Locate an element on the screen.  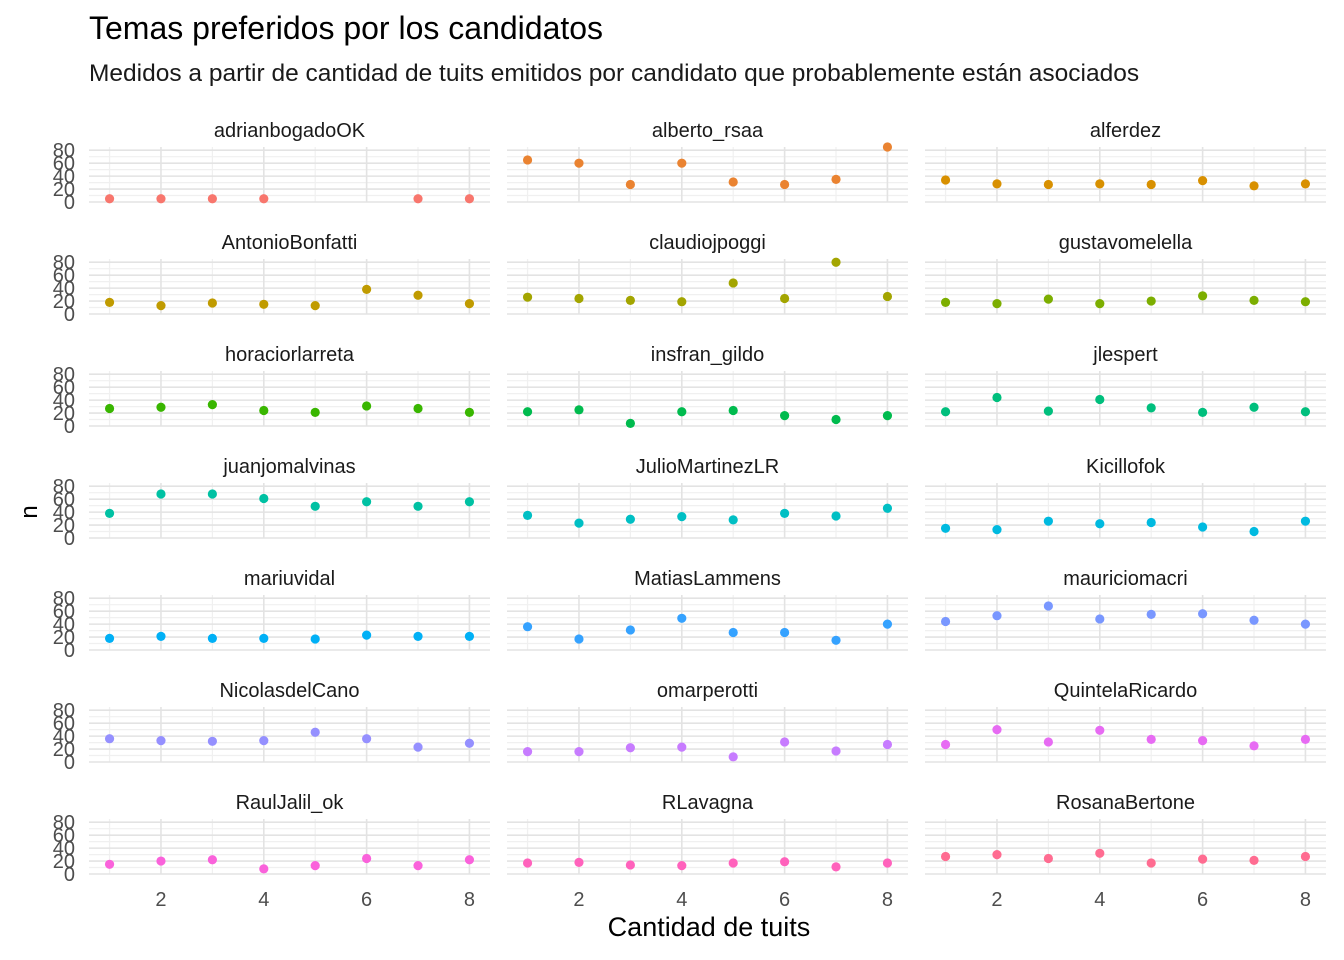
facet-label: mariuvidal is located at coordinates (289, 579).